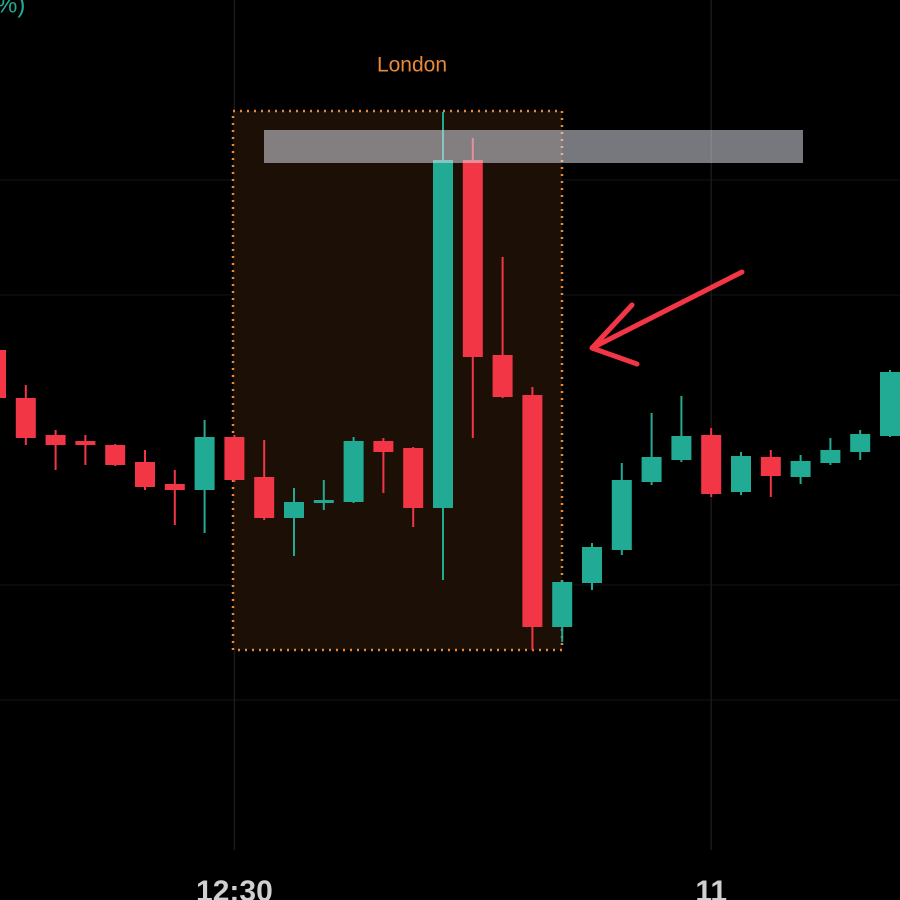 This screenshot has width=900, height=900. Describe the element at coordinates (12, 9) in the screenshot. I see `header-fragment: %)` at that location.